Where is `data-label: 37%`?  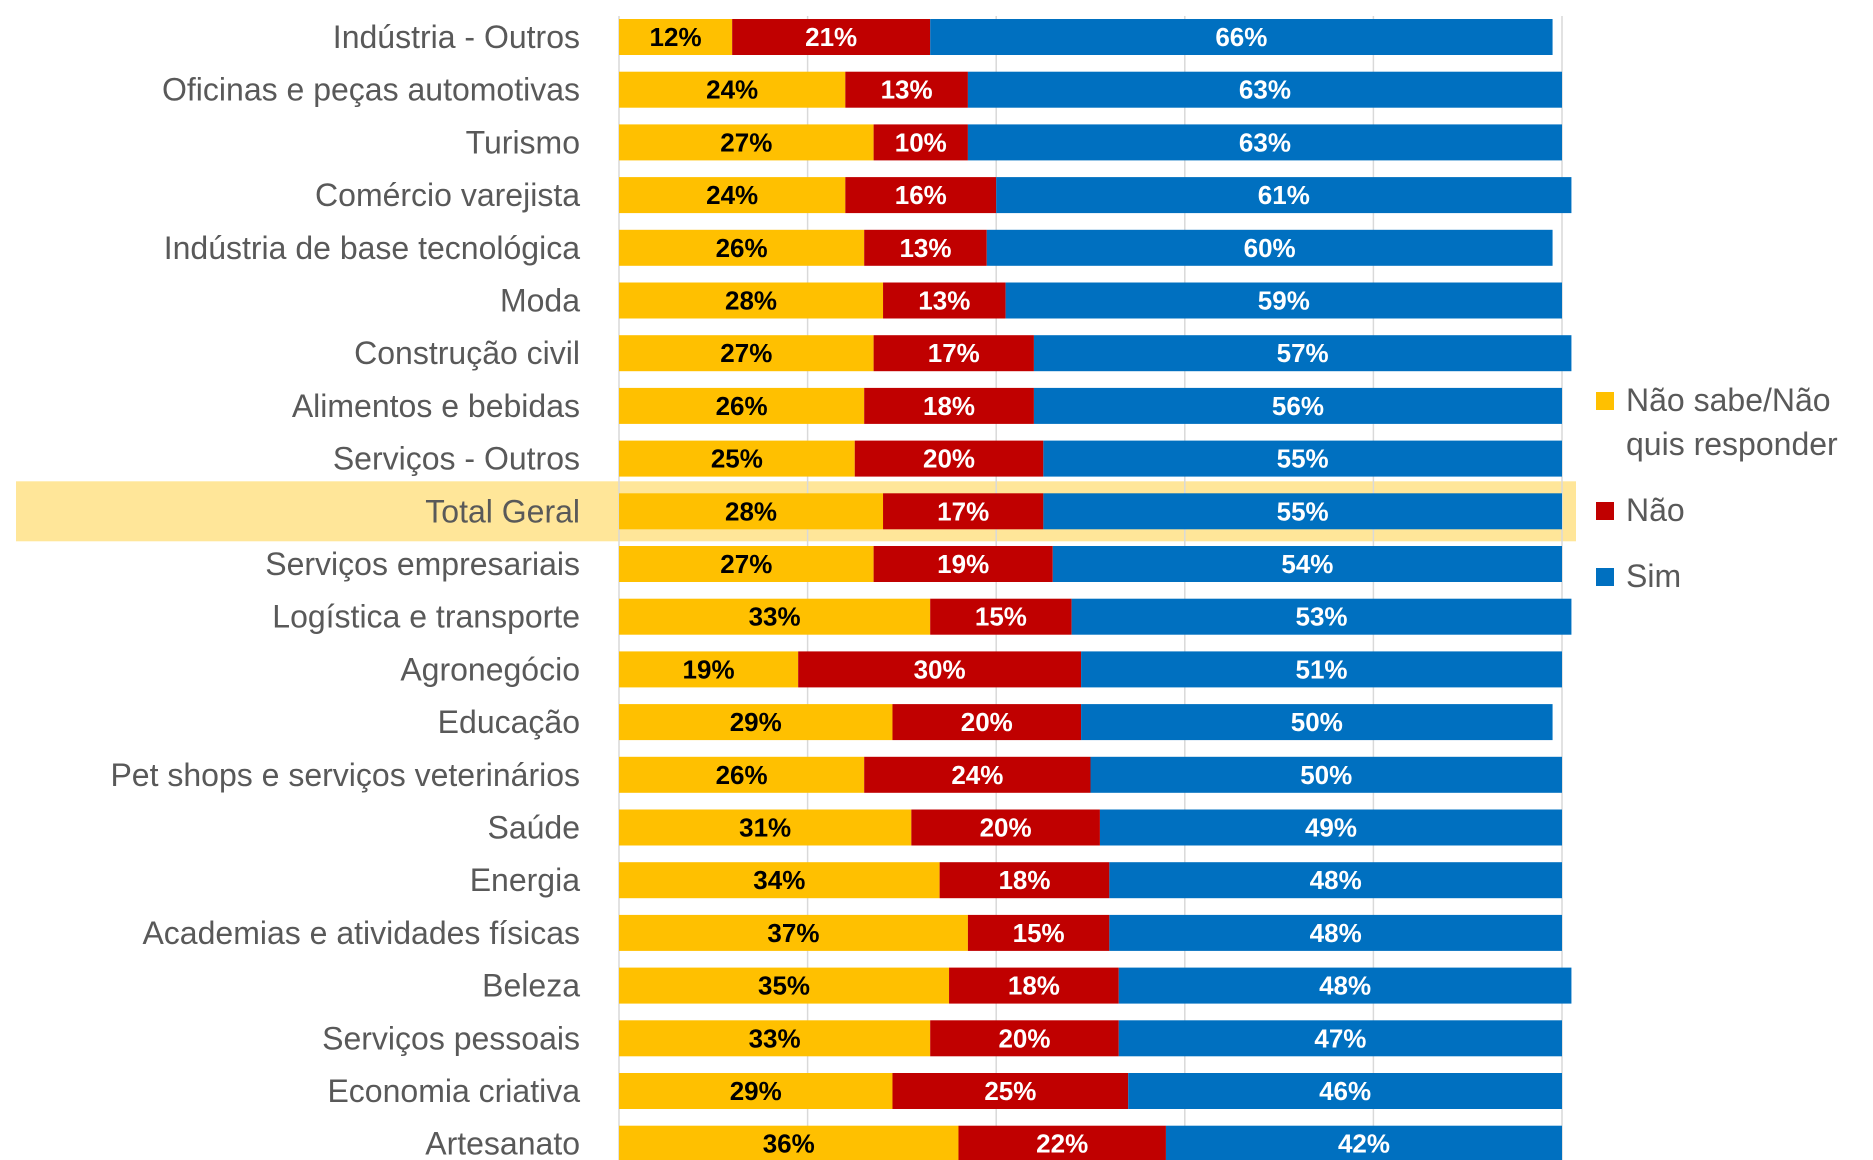 data-label: 37% is located at coordinates (793, 933).